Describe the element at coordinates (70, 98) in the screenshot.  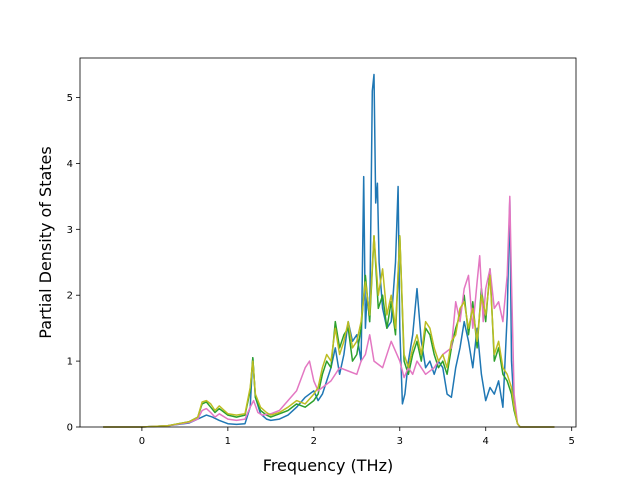
I see `y-tick-label: 5` at that location.